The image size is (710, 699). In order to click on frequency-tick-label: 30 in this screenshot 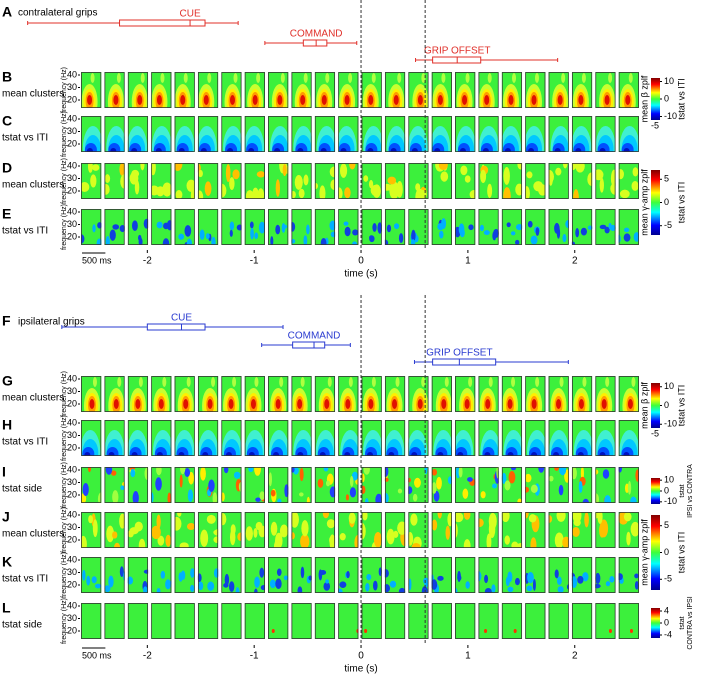, I will do `click(72, 391)`.